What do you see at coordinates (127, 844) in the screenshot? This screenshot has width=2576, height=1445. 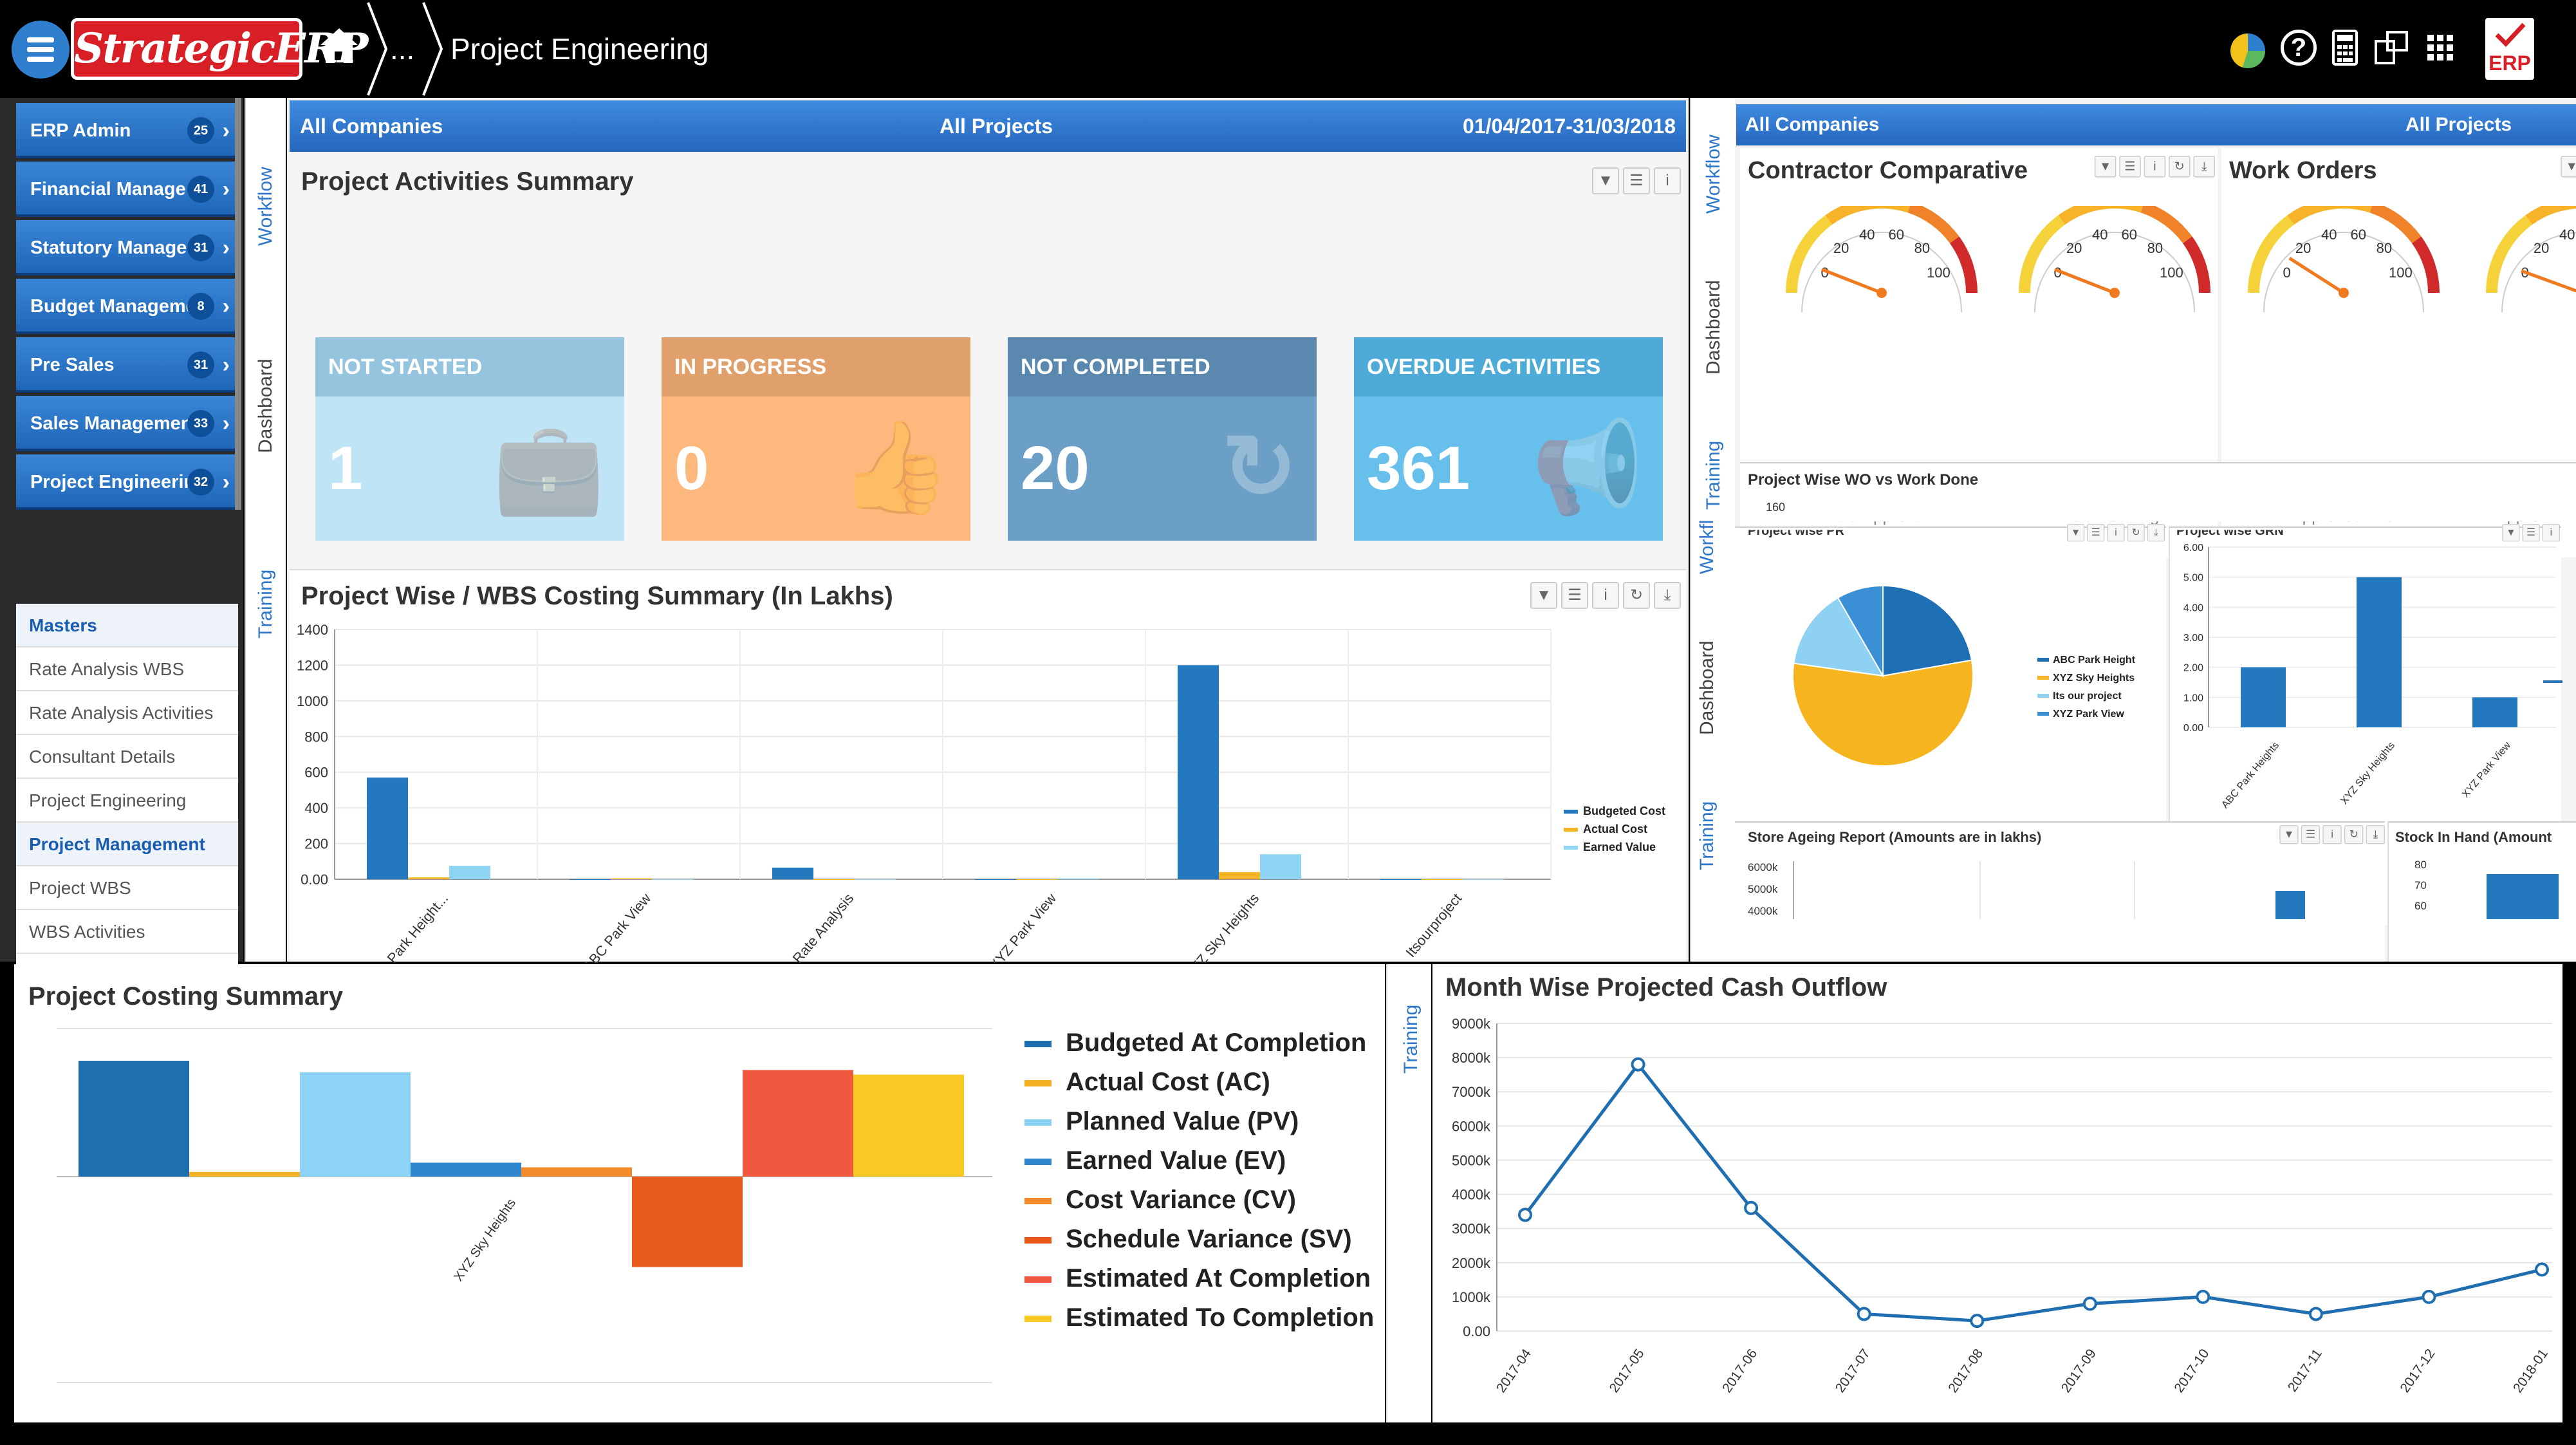 I see `submenu-section-header: Project Management` at bounding box center [127, 844].